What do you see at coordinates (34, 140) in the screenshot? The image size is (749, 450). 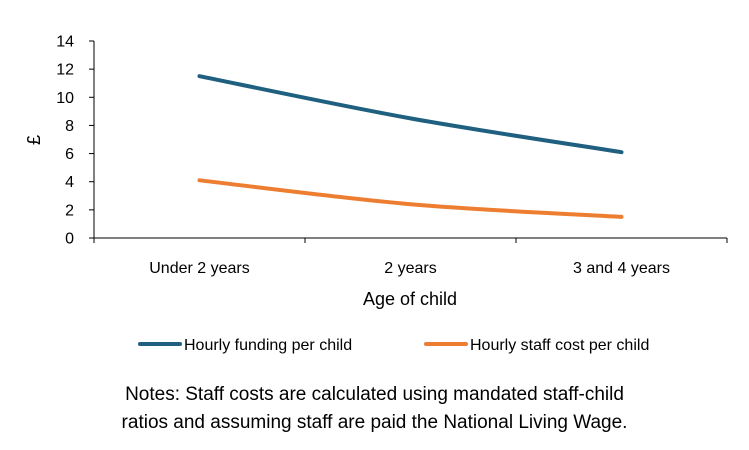 I see `y-axis-title: £` at bounding box center [34, 140].